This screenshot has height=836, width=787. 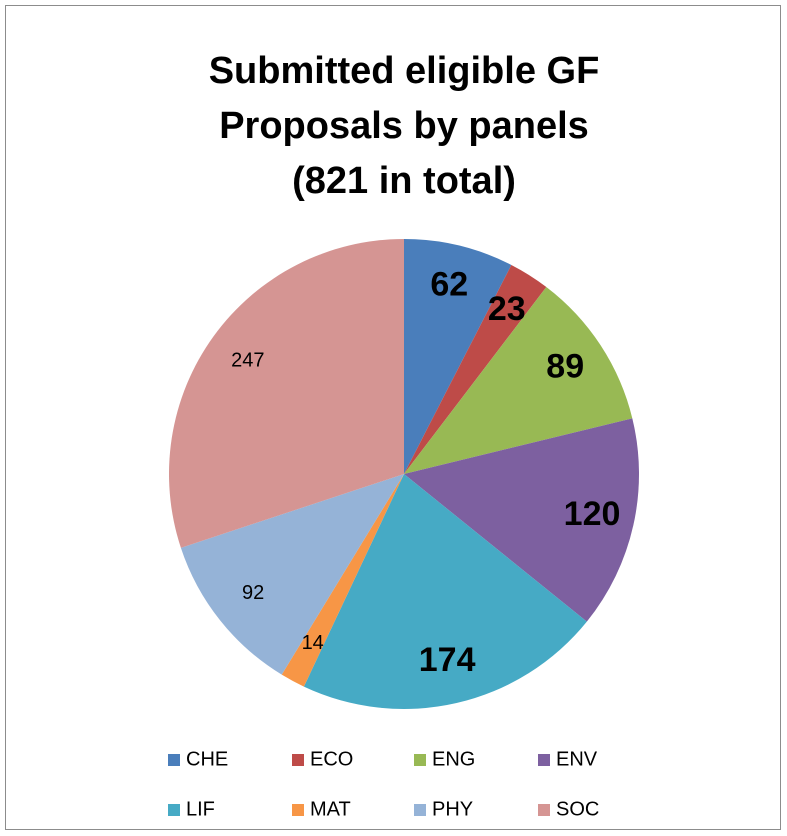 I want to click on chart-title: Proposals by panels, so click(x=404, y=126).